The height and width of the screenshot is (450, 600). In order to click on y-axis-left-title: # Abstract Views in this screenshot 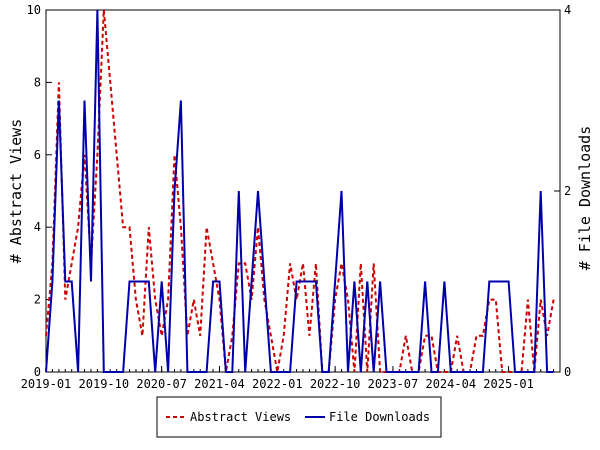, I will do `click(16, 191)`.